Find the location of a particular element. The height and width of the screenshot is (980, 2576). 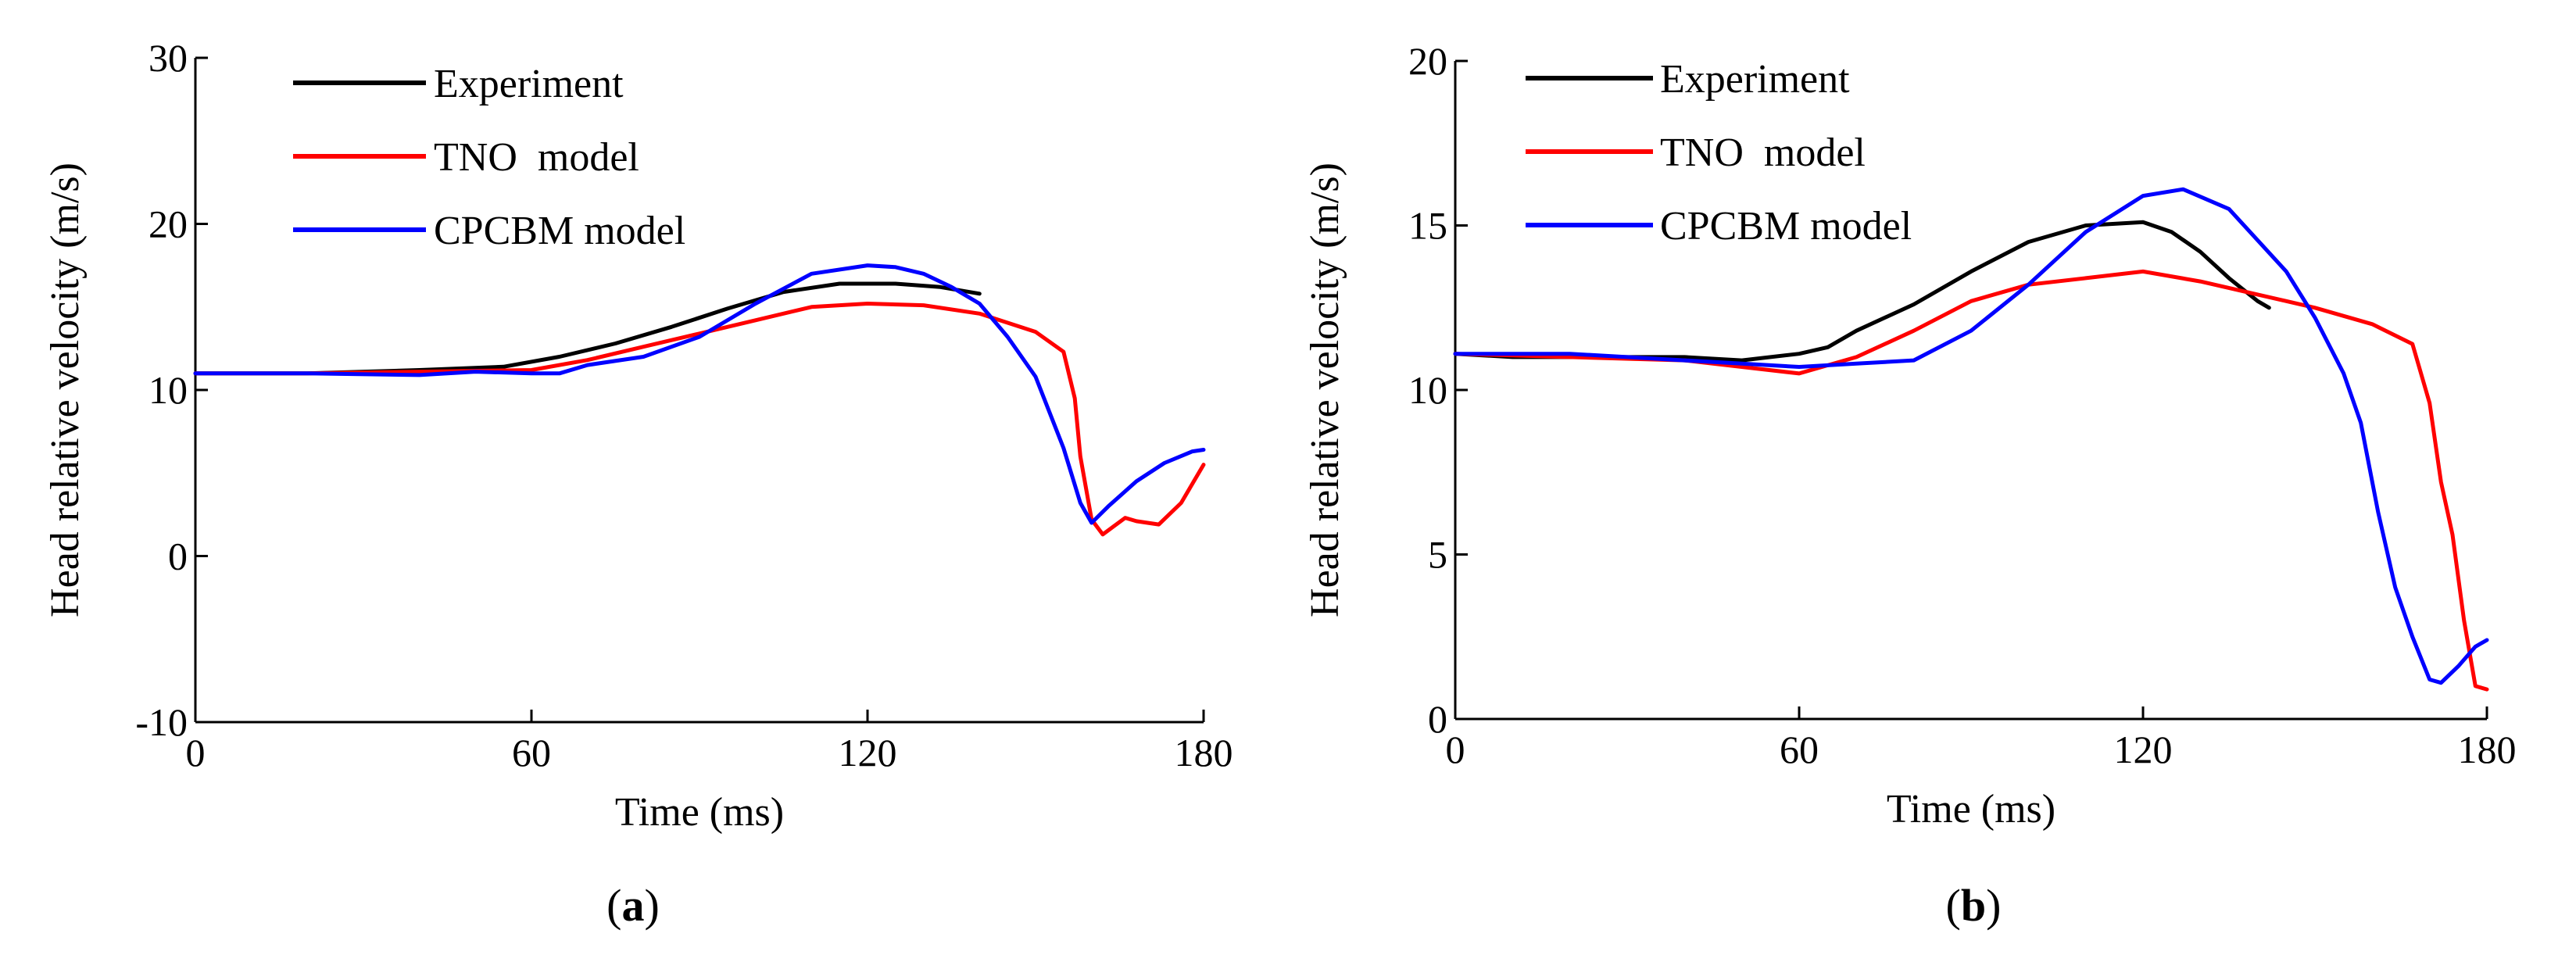

panel-label: (b) is located at coordinates (1974, 906).